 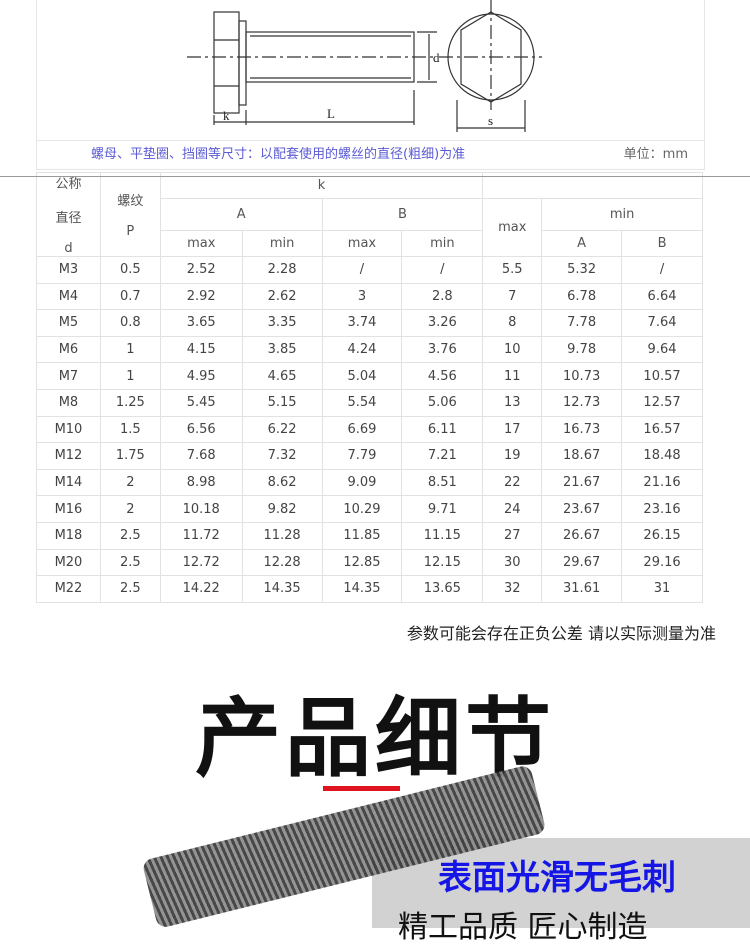 What do you see at coordinates (68, 482) in the screenshot?
I see `table-cell: M14` at bounding box center [68, 482].